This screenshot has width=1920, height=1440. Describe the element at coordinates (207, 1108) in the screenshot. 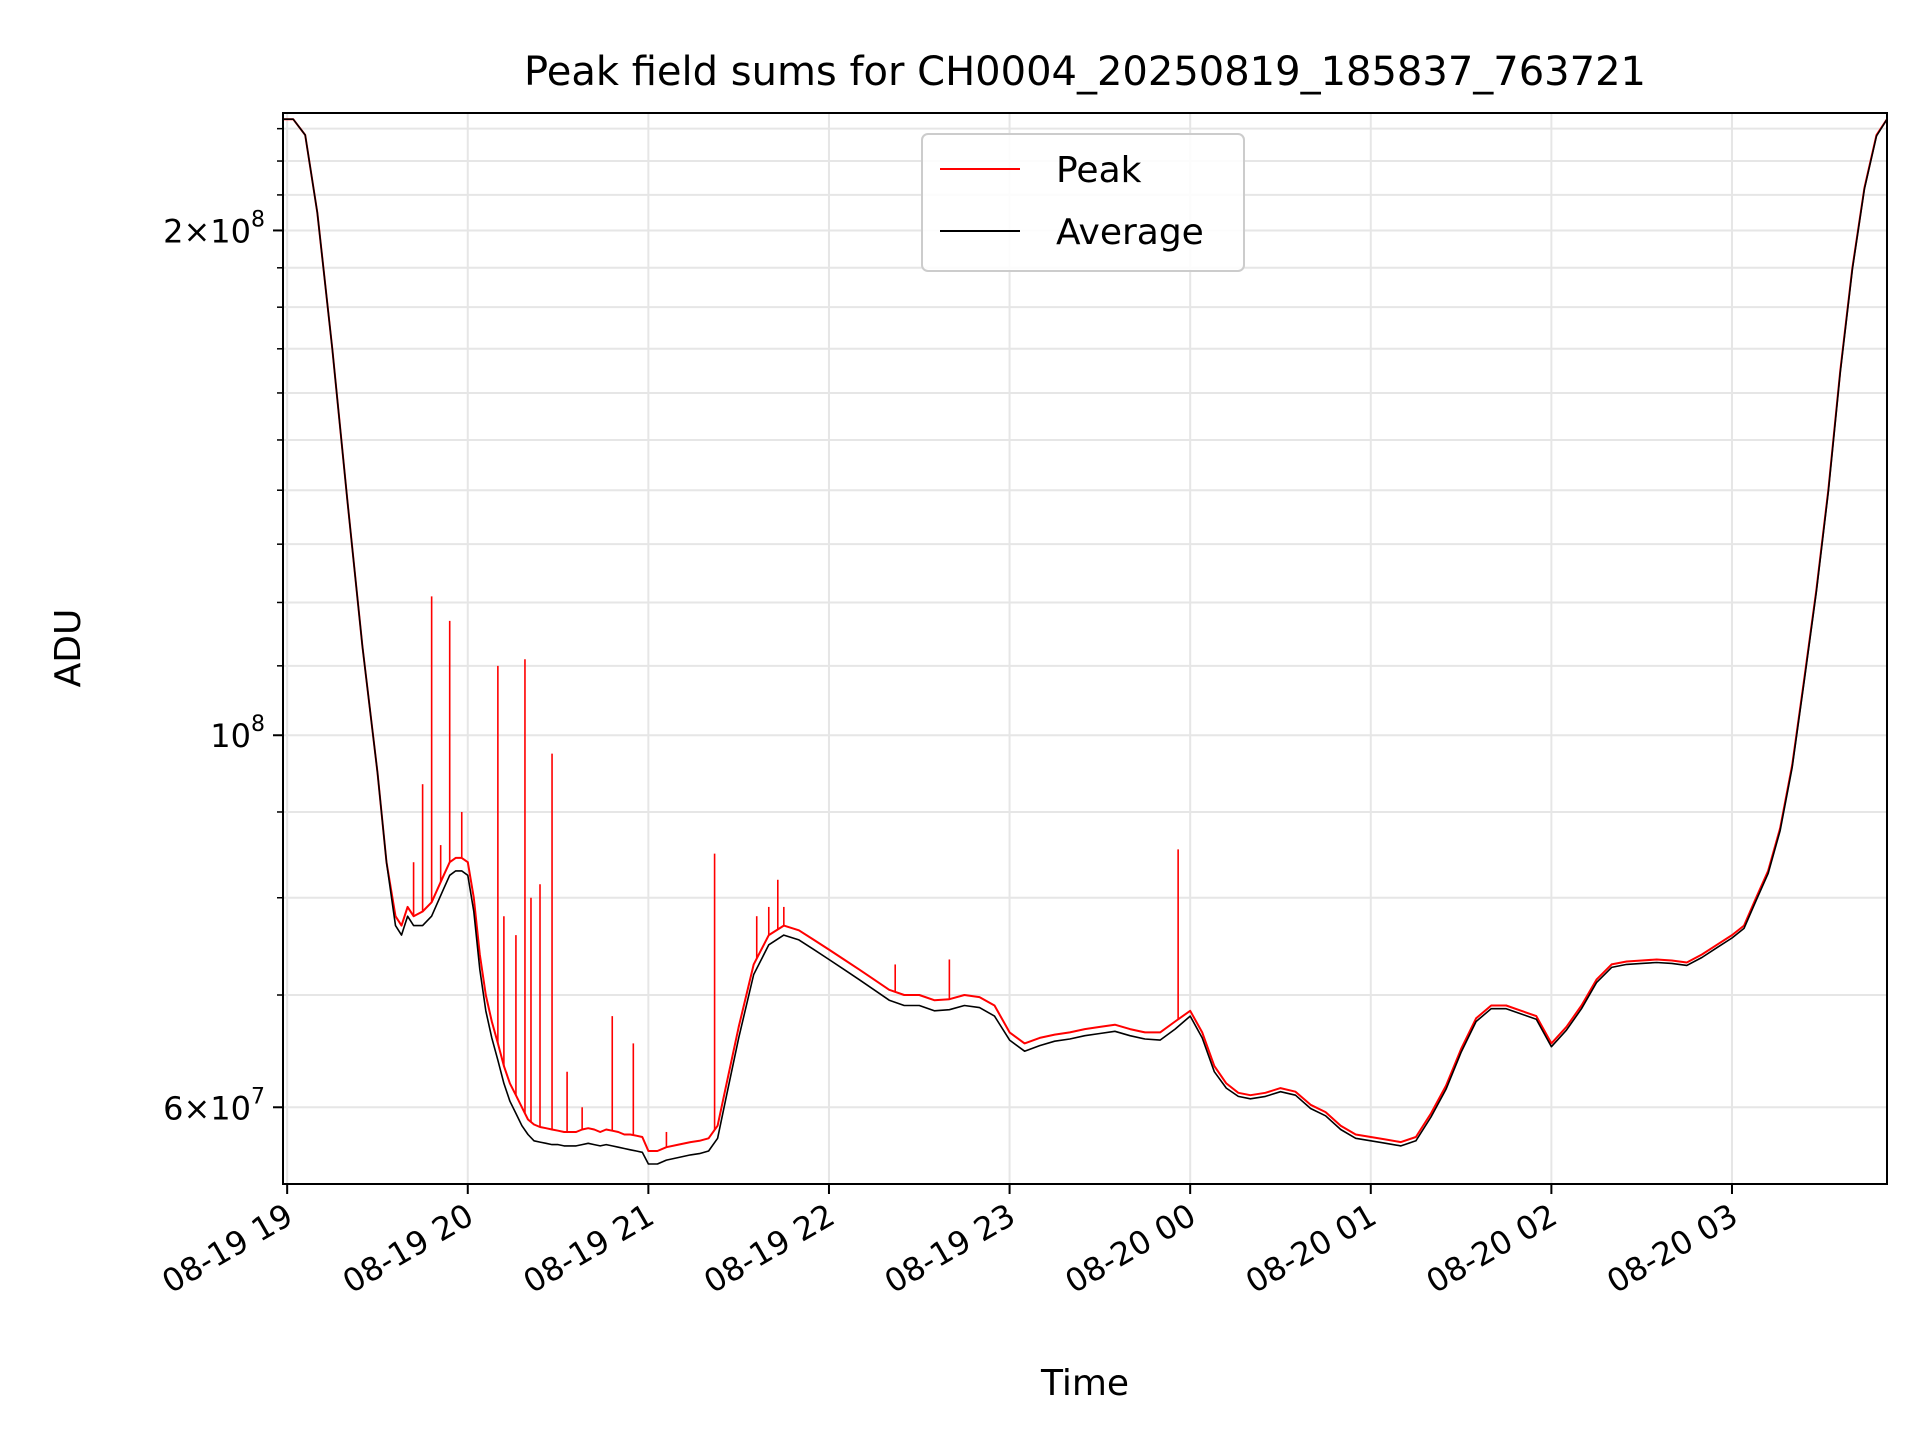

I see `y-tick-base: 6×10` at that location.